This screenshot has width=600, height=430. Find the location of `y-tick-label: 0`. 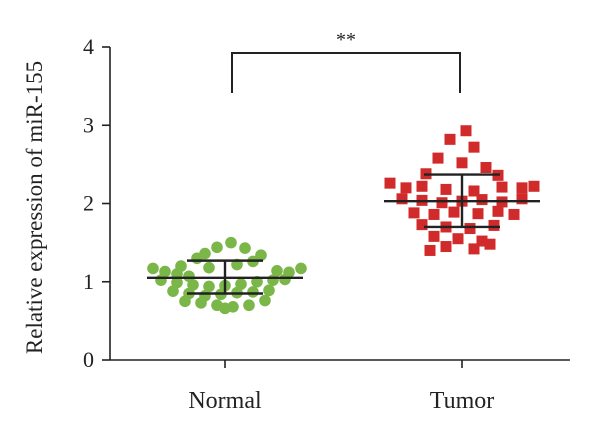

y-tick-label: 0 is located at coordinates (88, 359).